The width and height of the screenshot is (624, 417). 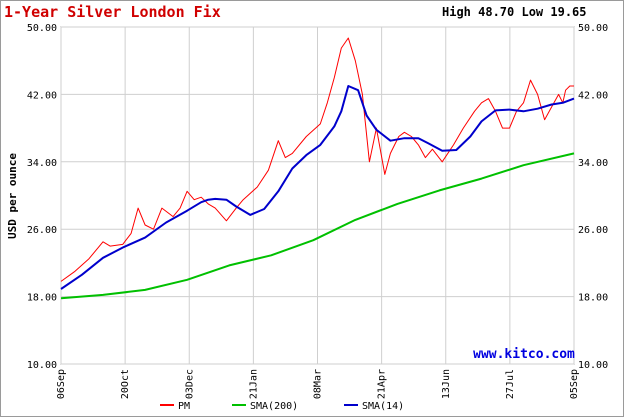 What do you see at coordinates (510, 384) in the screenshot?
I see `x-tick-label: 27Jul` at bounding box center [510, 384].